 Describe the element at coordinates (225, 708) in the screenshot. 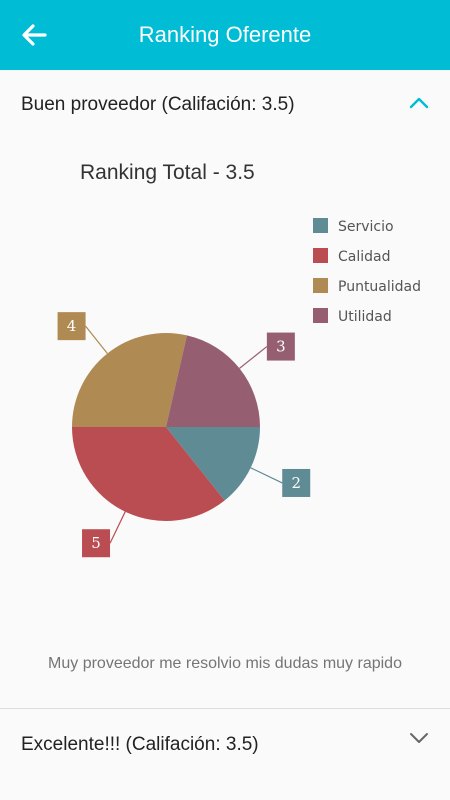

I see `divider` at that location.